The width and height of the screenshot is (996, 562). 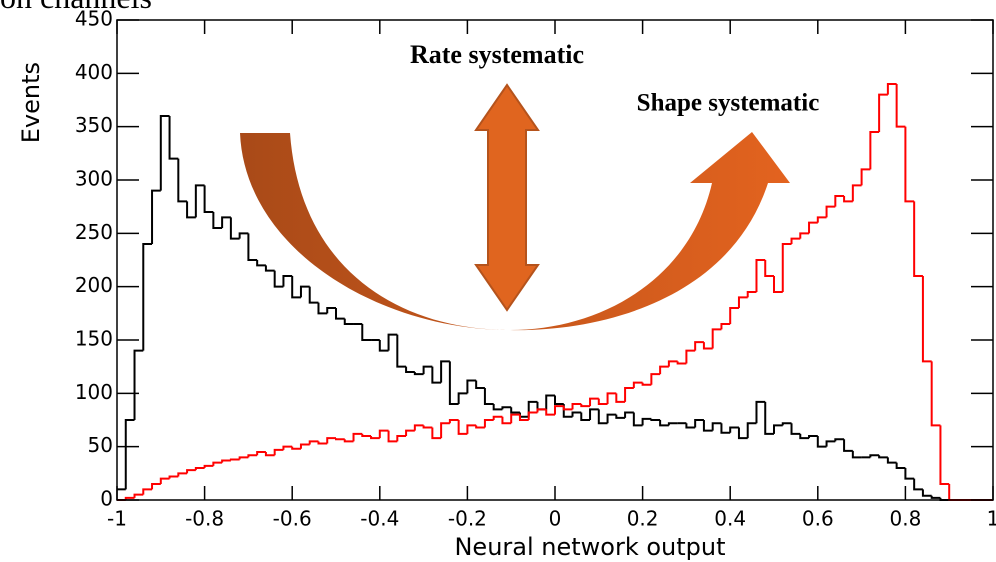 What do you see at coordinates (818, 519) in the screenshot?
I see `x-tick-label: 0.6` at bounding box center [818, 519].